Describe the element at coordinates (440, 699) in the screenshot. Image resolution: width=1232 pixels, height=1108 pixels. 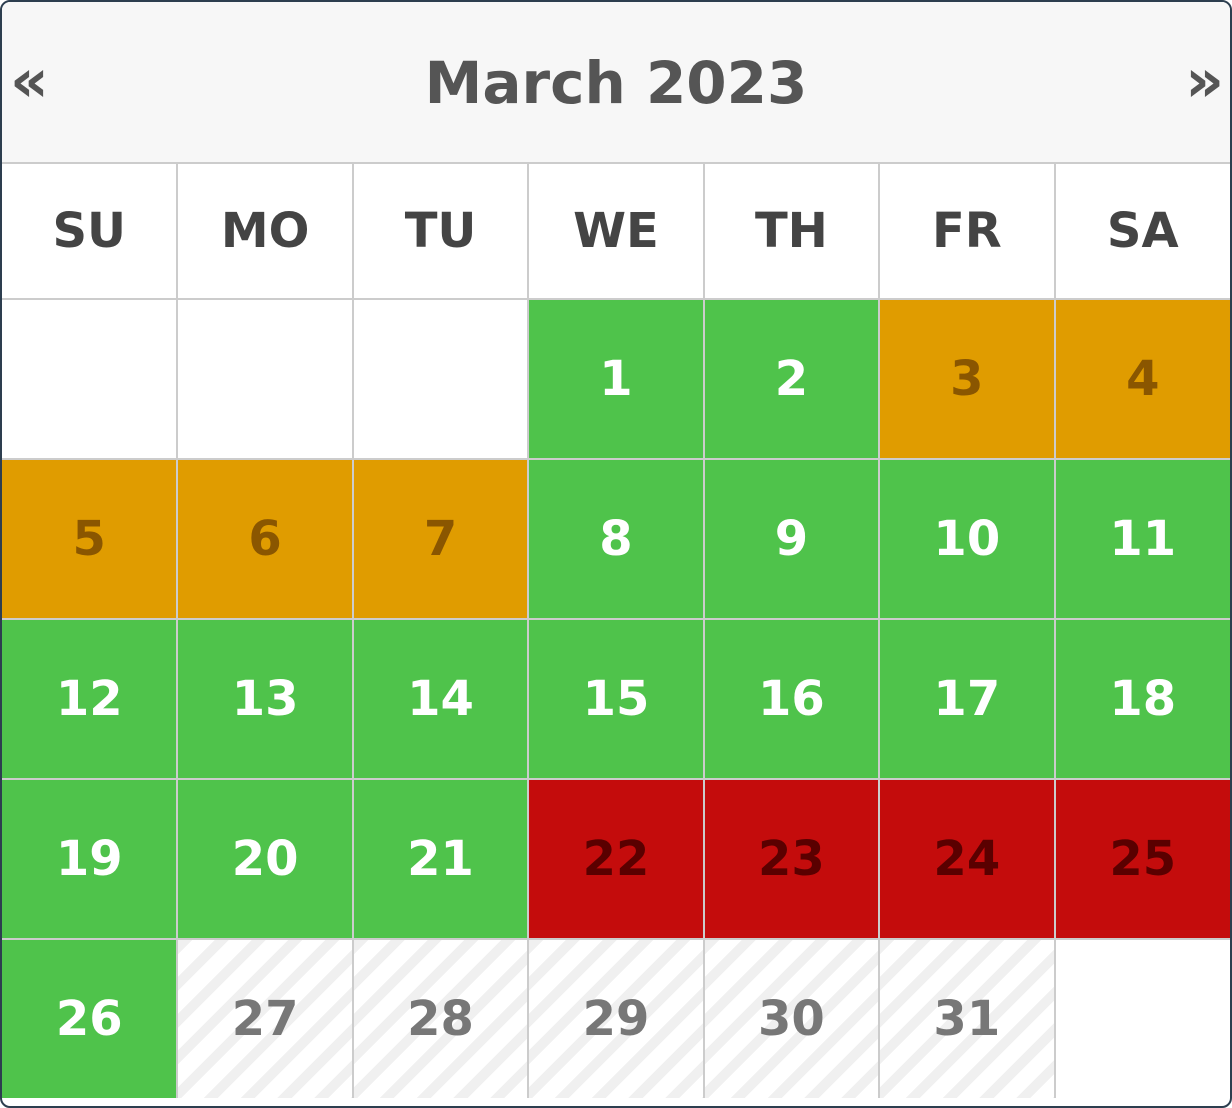
I see `day-cell-available: 14` at that location.